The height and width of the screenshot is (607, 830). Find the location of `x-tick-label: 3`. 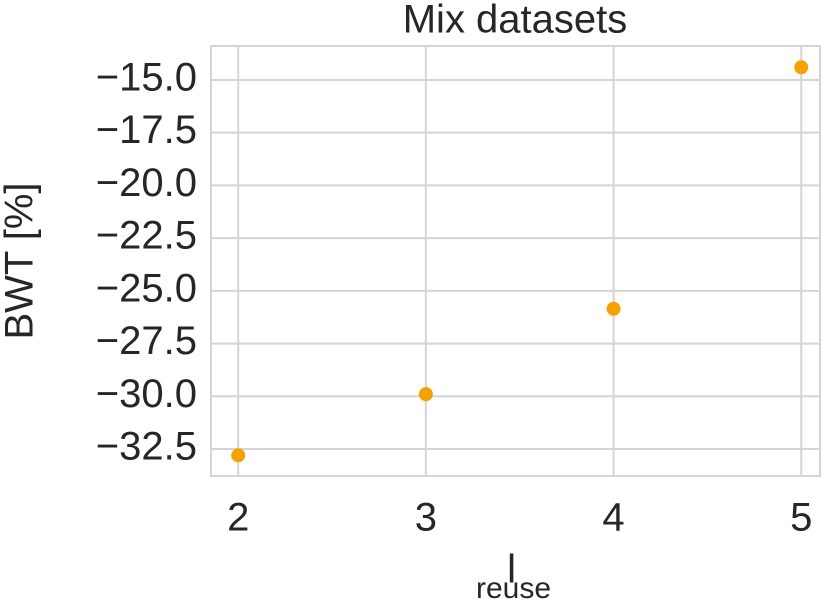

x-tick-label: 3 is located at coordinates (426, 518).